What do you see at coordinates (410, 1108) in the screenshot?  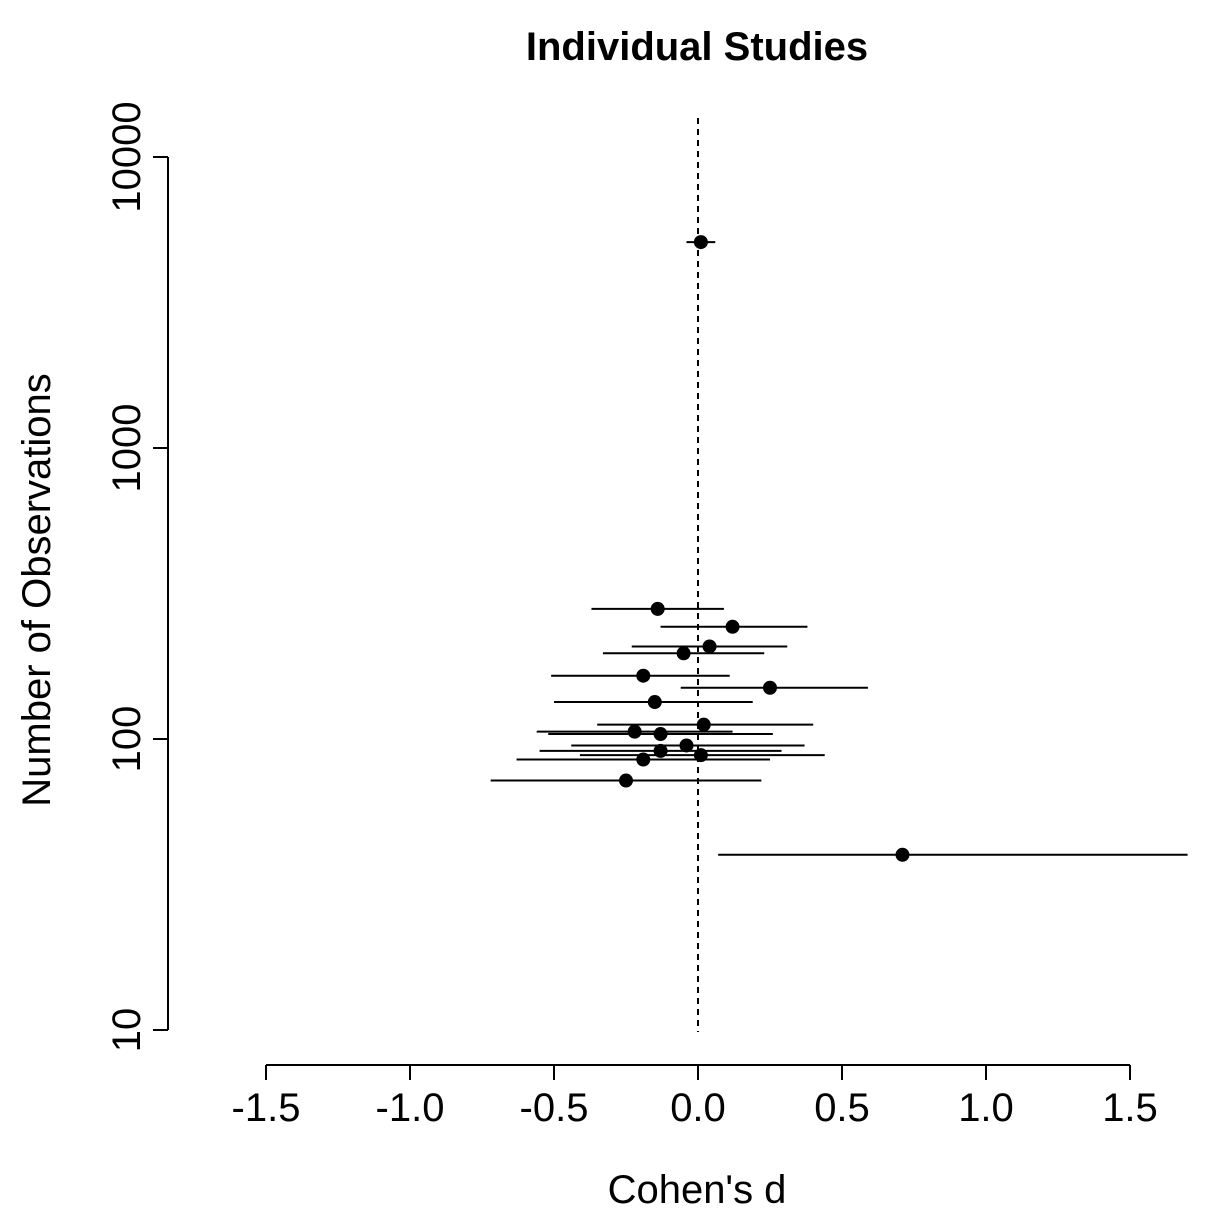 I see `x-tick-label: -1.0` at bounding box center [410, 1108].